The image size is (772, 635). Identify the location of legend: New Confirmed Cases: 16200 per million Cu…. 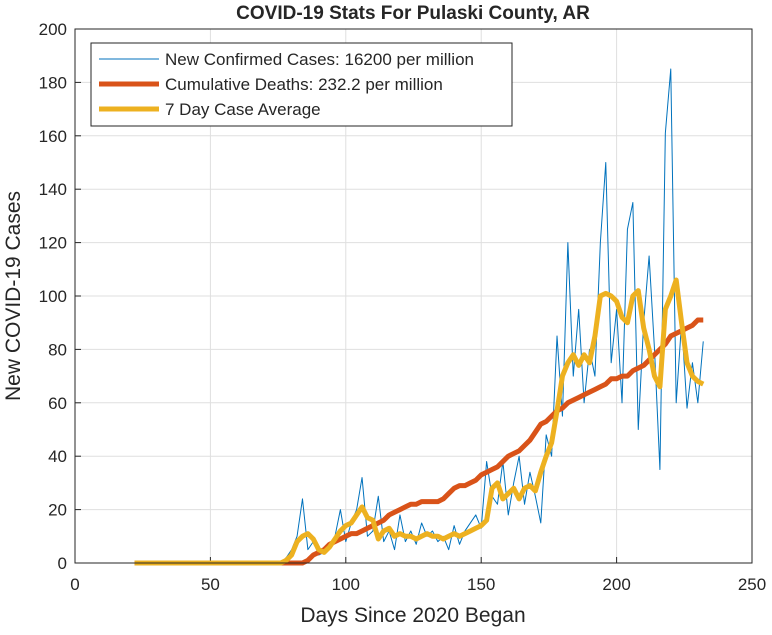
(301, 84).